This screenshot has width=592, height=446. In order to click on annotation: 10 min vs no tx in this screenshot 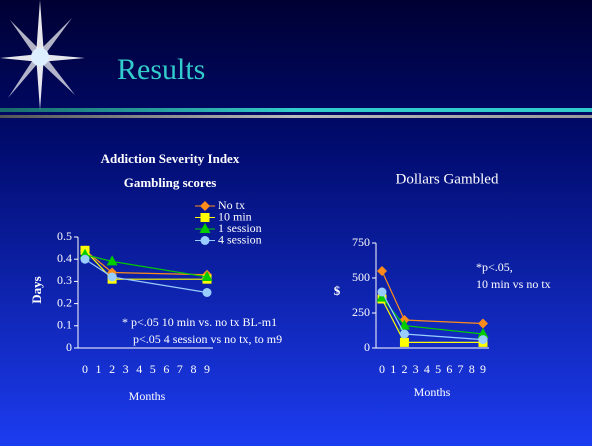, I will do `click(513, 284)`.